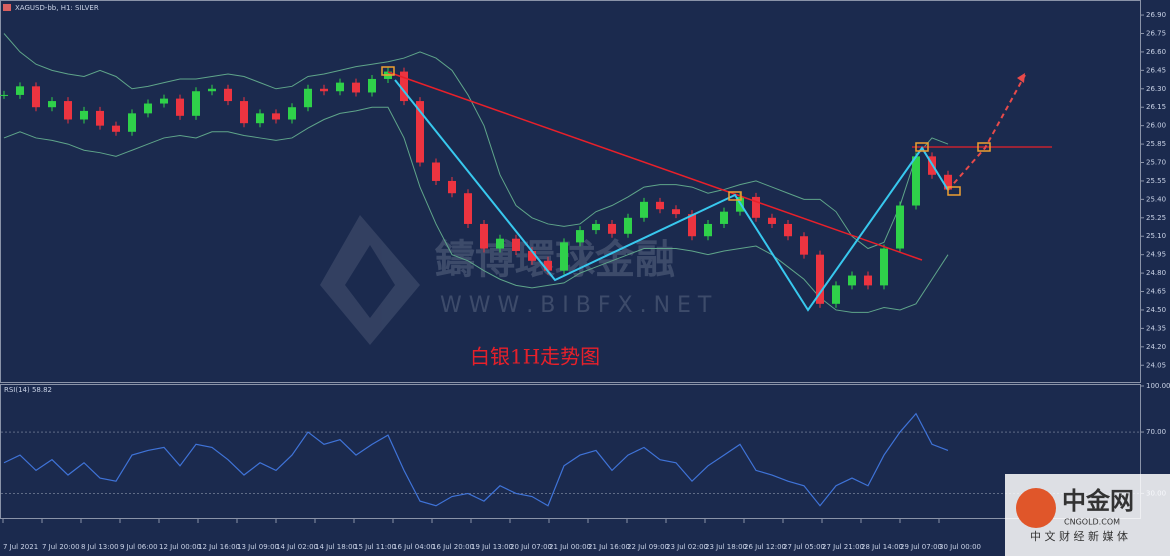 The image size is (1170, 556). What do you see at coordinates (1156, 365) in the screenshot?
I see `y-tick-label: 24.05` at bounding box center [1156, 365].